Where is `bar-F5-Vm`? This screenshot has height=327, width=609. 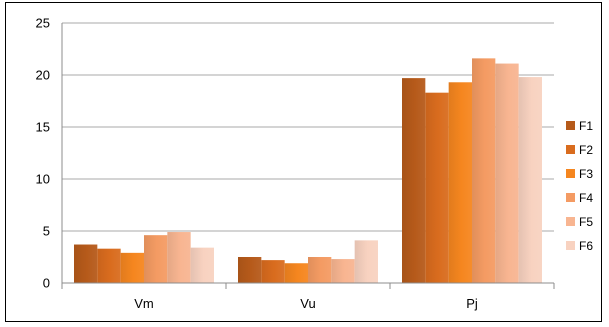 bar-F5-Vm is located at coordinates (179, 257).